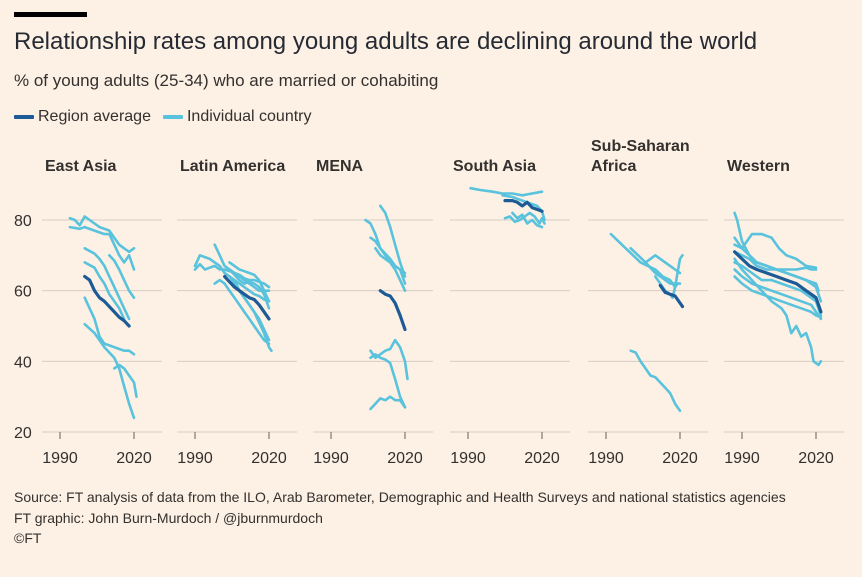 The width and height of the screenshot is (862, 577). What do you see at coordinates (81, 166) in the screenshot?
I see `panel-title: East Asia` at bounding box center [81, 166].